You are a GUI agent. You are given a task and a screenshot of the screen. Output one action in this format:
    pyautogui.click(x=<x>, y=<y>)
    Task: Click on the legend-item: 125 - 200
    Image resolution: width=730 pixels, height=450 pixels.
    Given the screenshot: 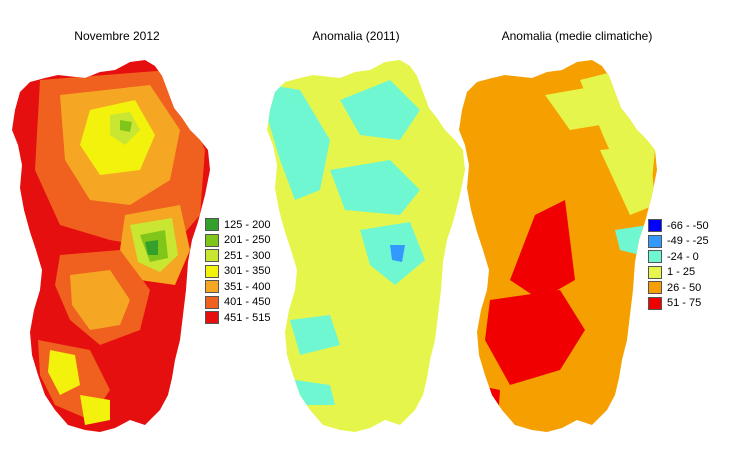 What is the action you would take?
    pyautogui.click(x=237, y=225)
    